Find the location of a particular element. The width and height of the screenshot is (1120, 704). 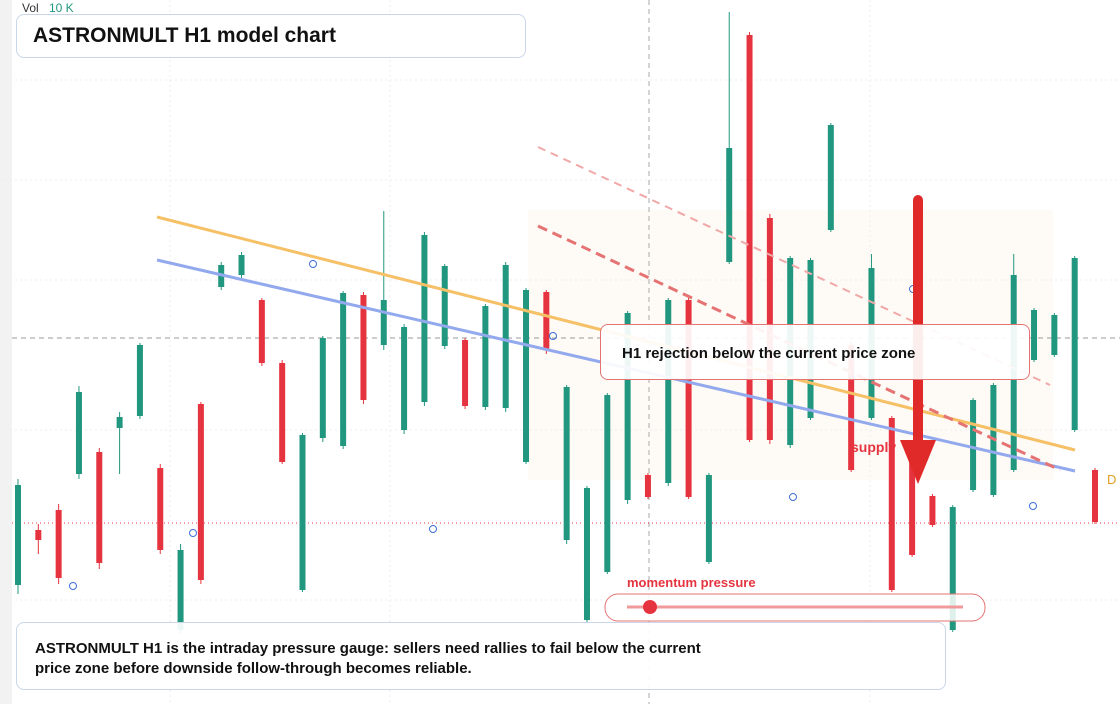

edge-label: D is located at coordinates (1111, 479).